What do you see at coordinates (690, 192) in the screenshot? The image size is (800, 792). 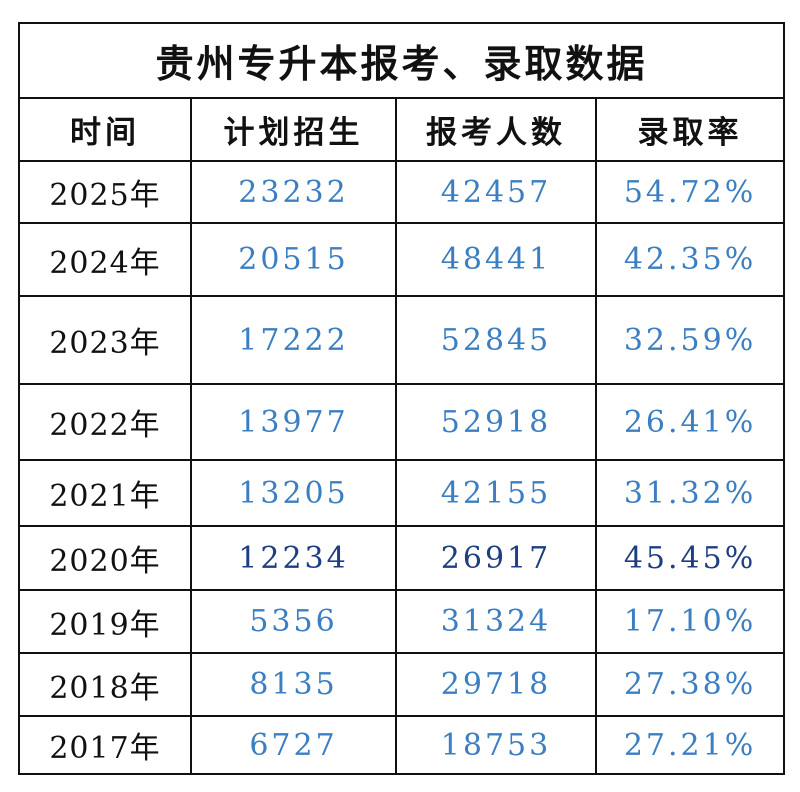 I see `rate-cell: 54.72%` at bounding box center [690, 192].